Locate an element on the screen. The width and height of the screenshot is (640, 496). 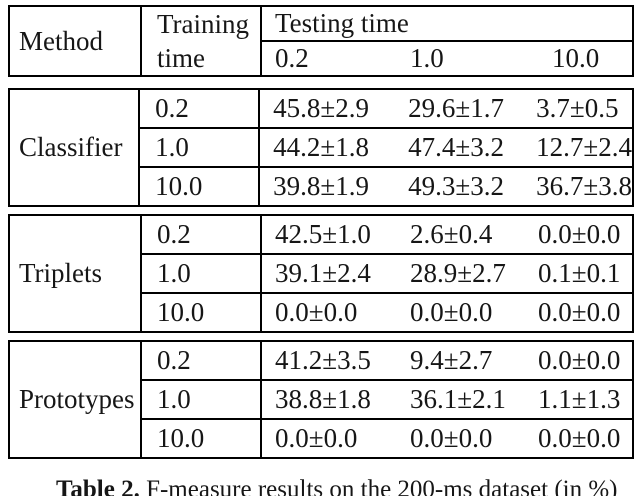
value-cell-testing-0.2: 42.5±1.0 is located at coordinates (329, 234).